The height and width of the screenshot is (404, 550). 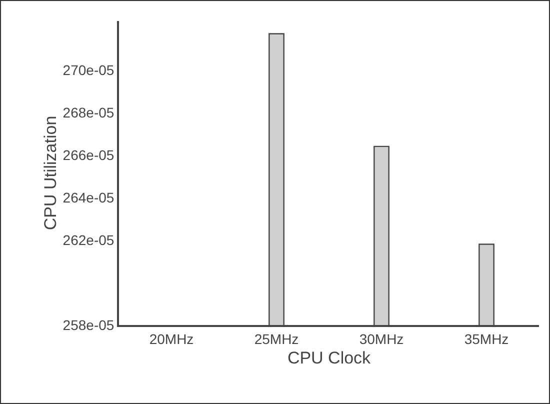 I want to click on y-tick-label: 262e-05, so click(x=88, y=240).